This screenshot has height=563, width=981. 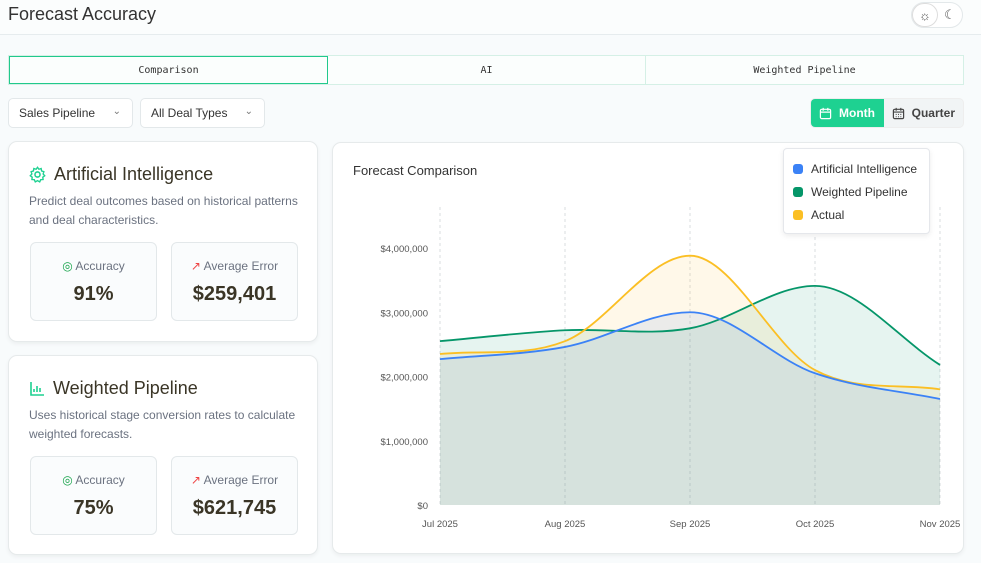 What do you see at coordinates (864, 168) in the screenshot?
I see `legend-label: Artificial Intelligence` at bounding box center [864, 168].